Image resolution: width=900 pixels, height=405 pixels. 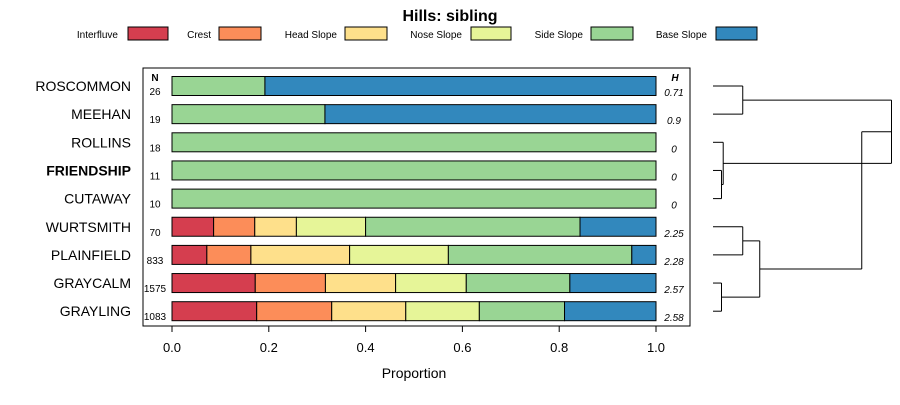 What do you see at coordinates (172, 347) in the screenshot?
I see `x-tick-label: 0.0` at bounding box center [172, 347].